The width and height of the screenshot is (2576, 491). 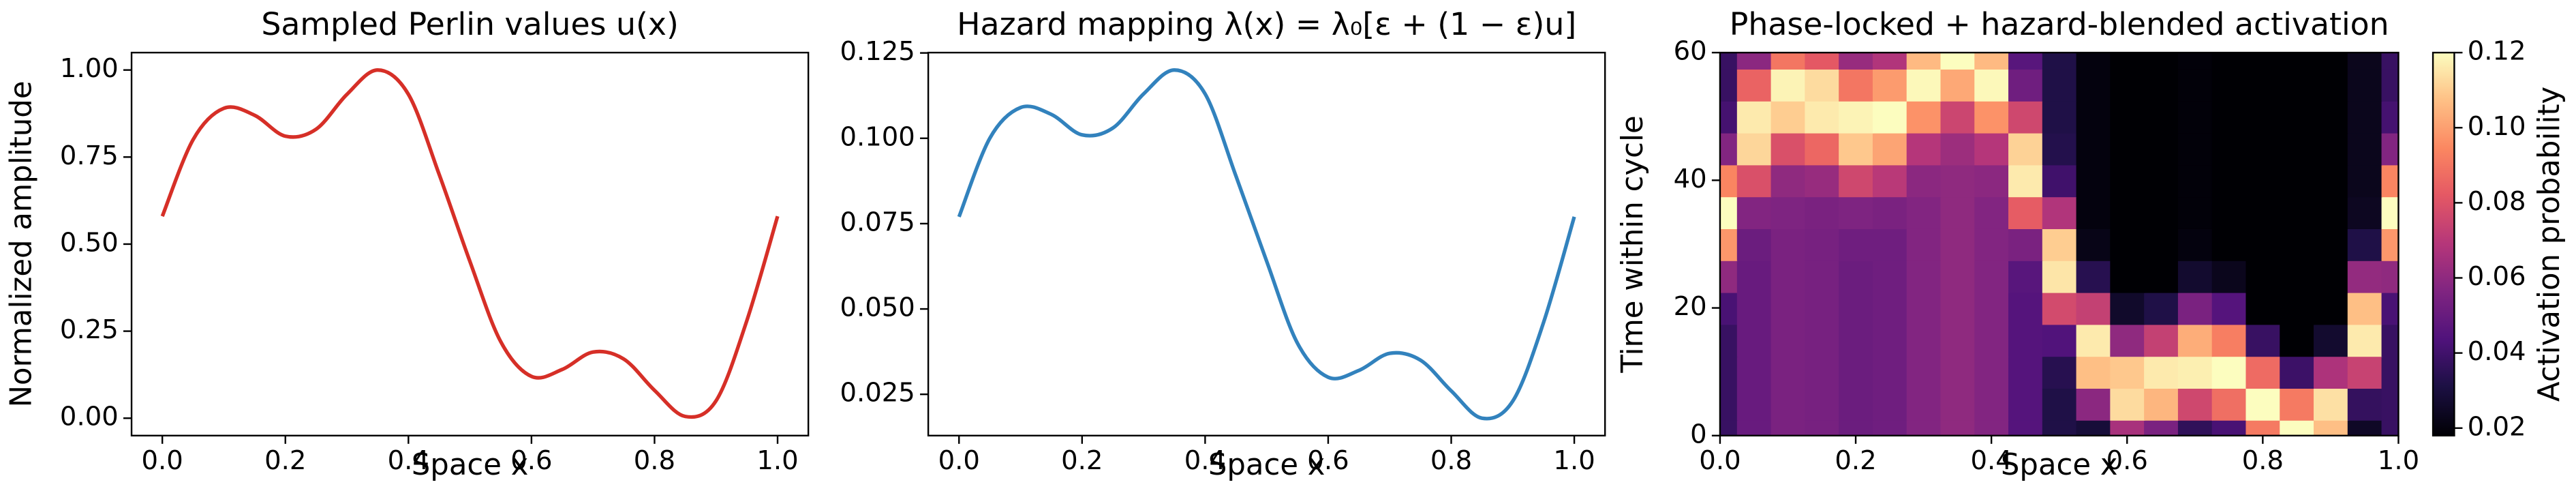 What do you see at coordinates (2497, 202) in the screenshot?
I see `colorbar-tick-label: 0.08` at bounding box center [2497, 202].